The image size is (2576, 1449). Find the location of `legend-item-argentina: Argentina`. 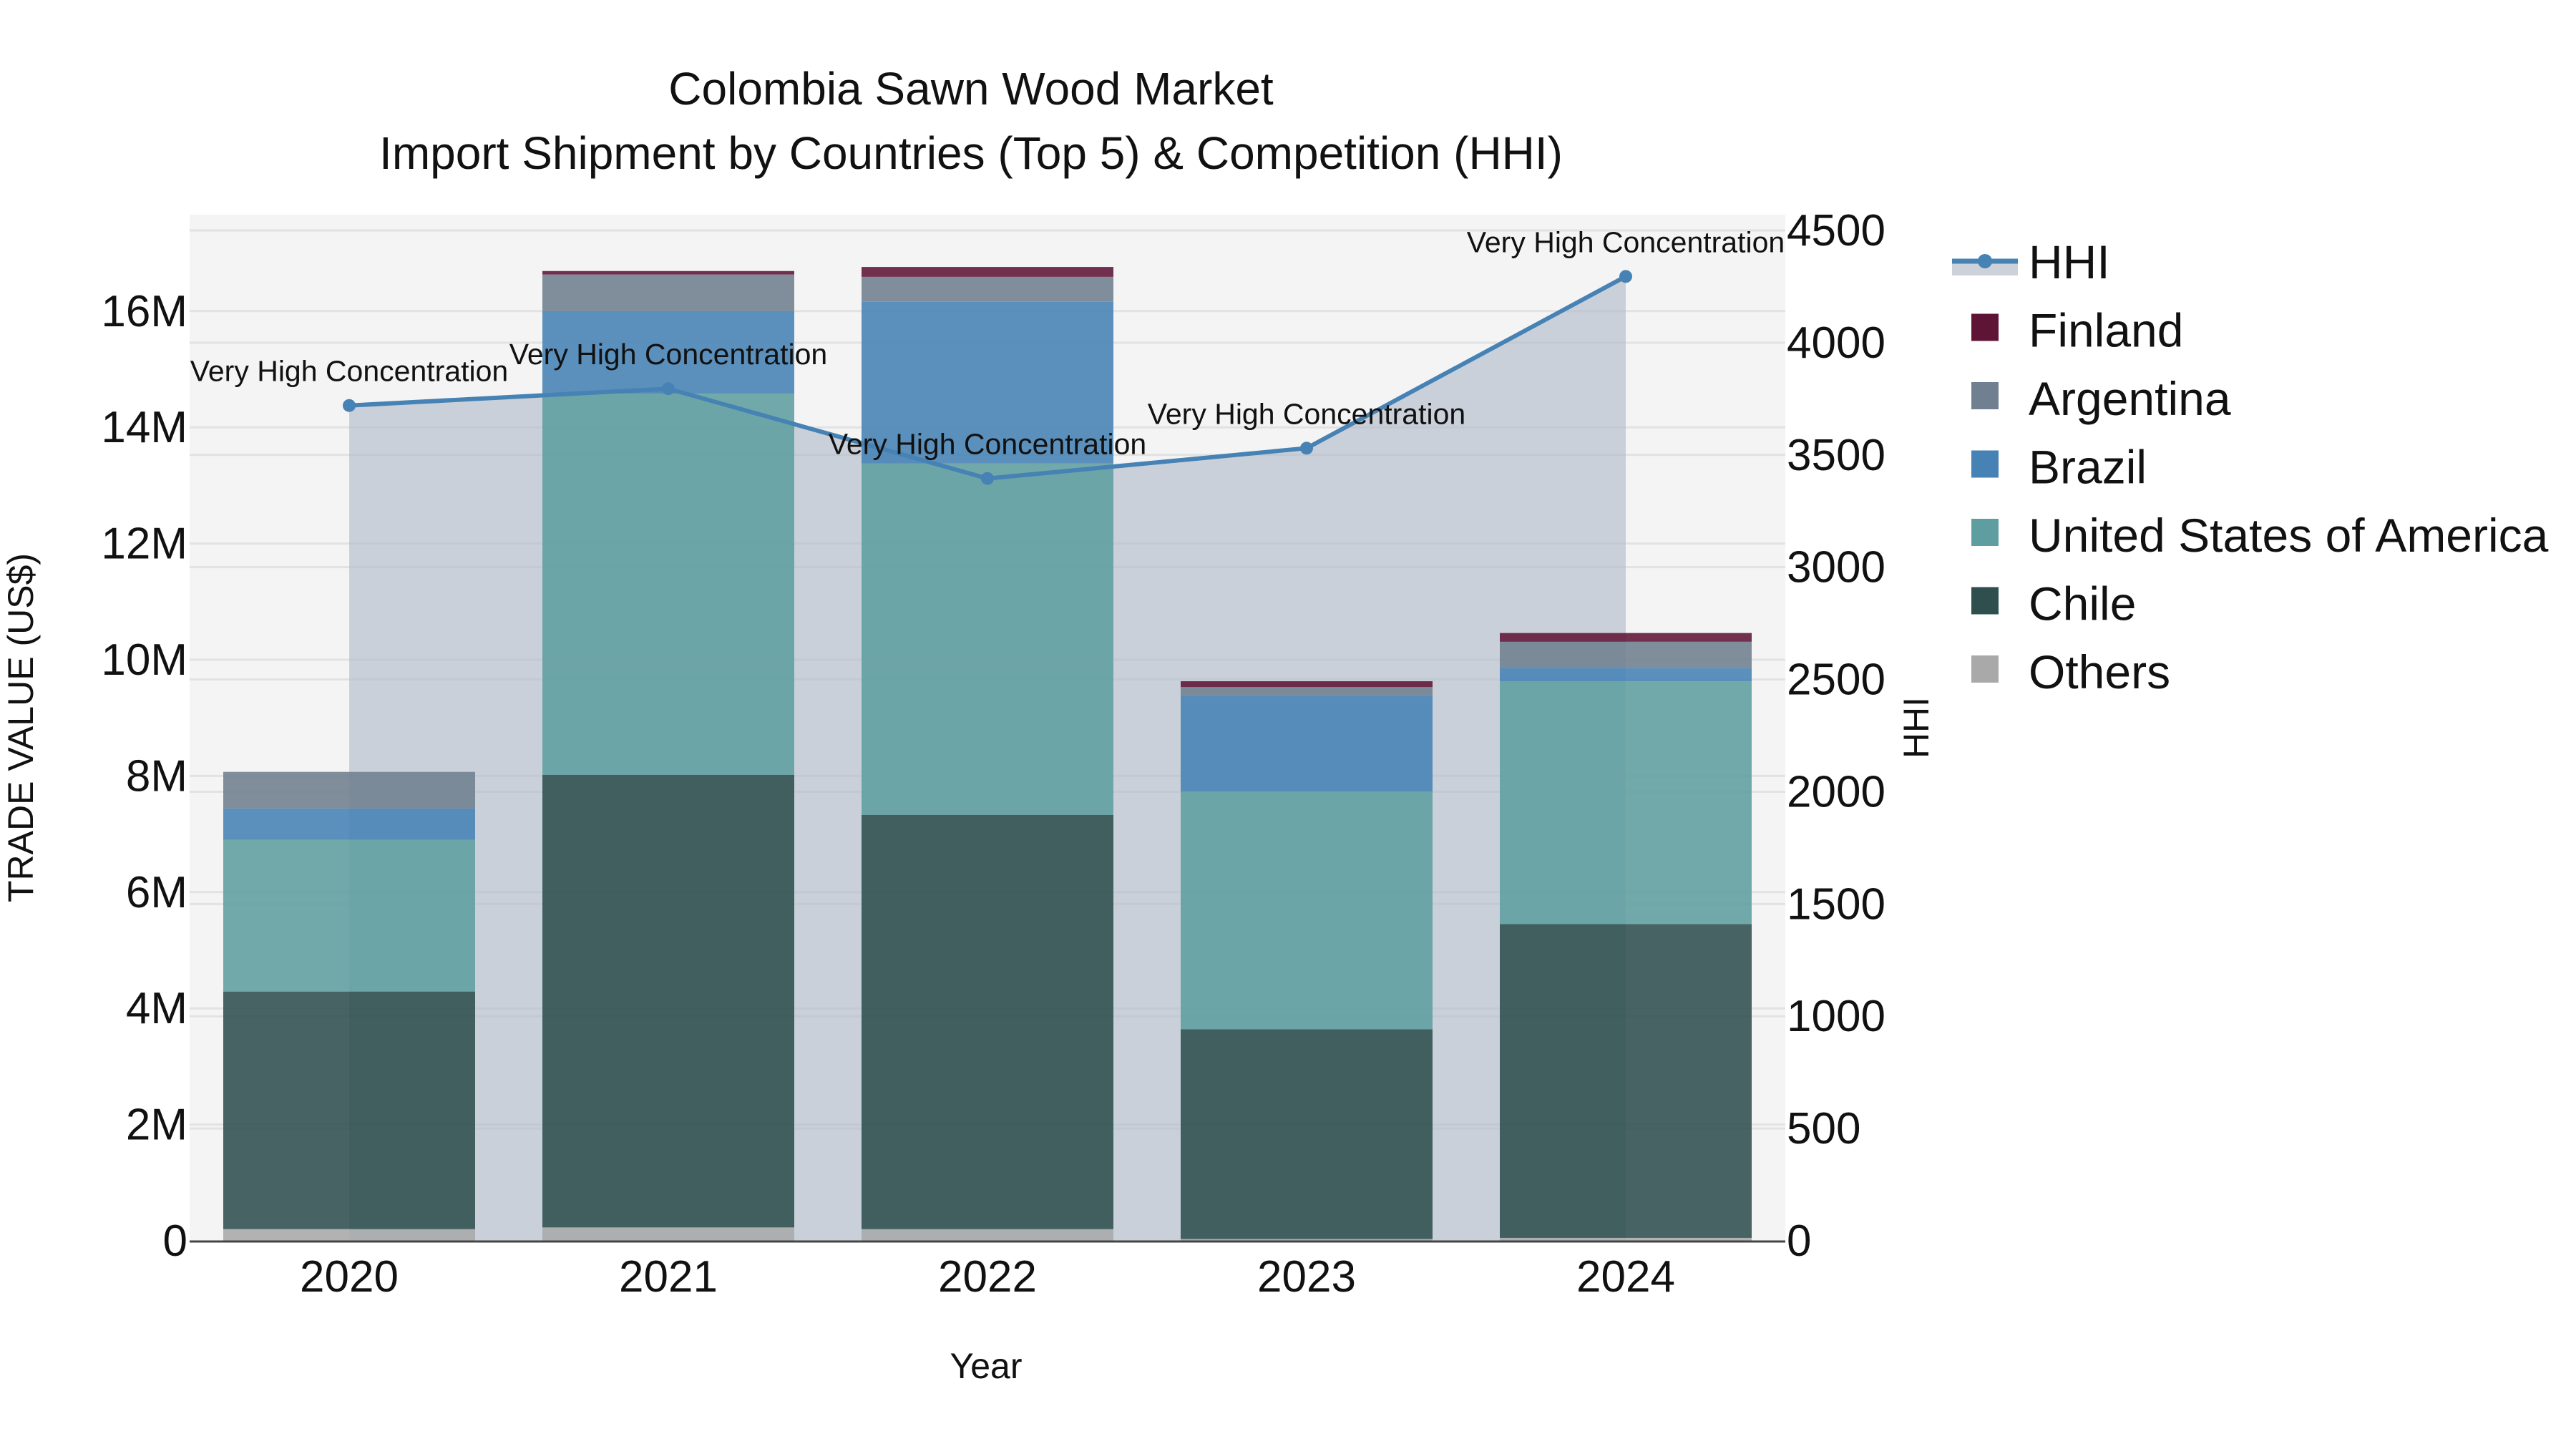

legend-item-argentina: Argentina is located at coordinates (2101, 398).